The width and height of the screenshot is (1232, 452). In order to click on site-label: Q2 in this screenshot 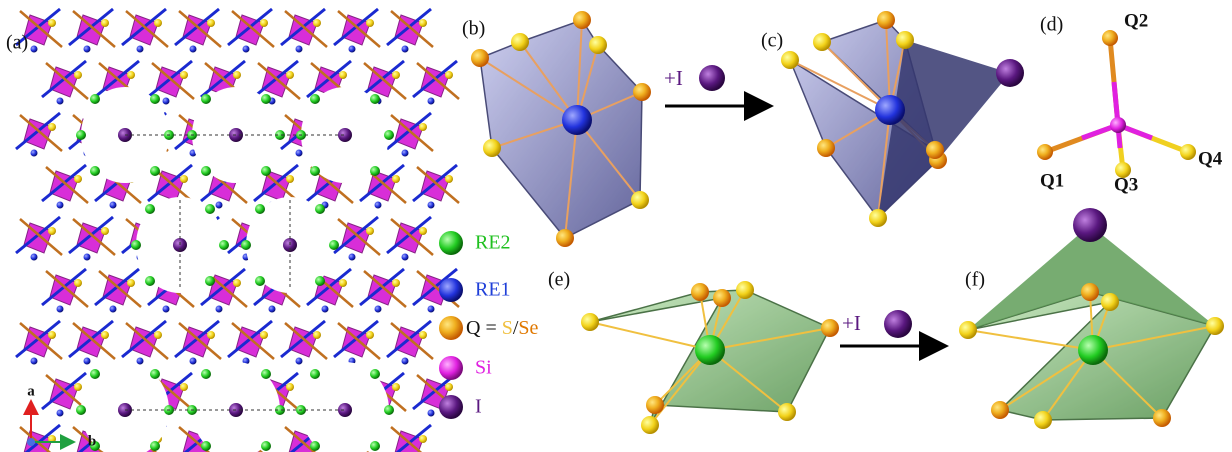, I will do `click(1136, 20)`.